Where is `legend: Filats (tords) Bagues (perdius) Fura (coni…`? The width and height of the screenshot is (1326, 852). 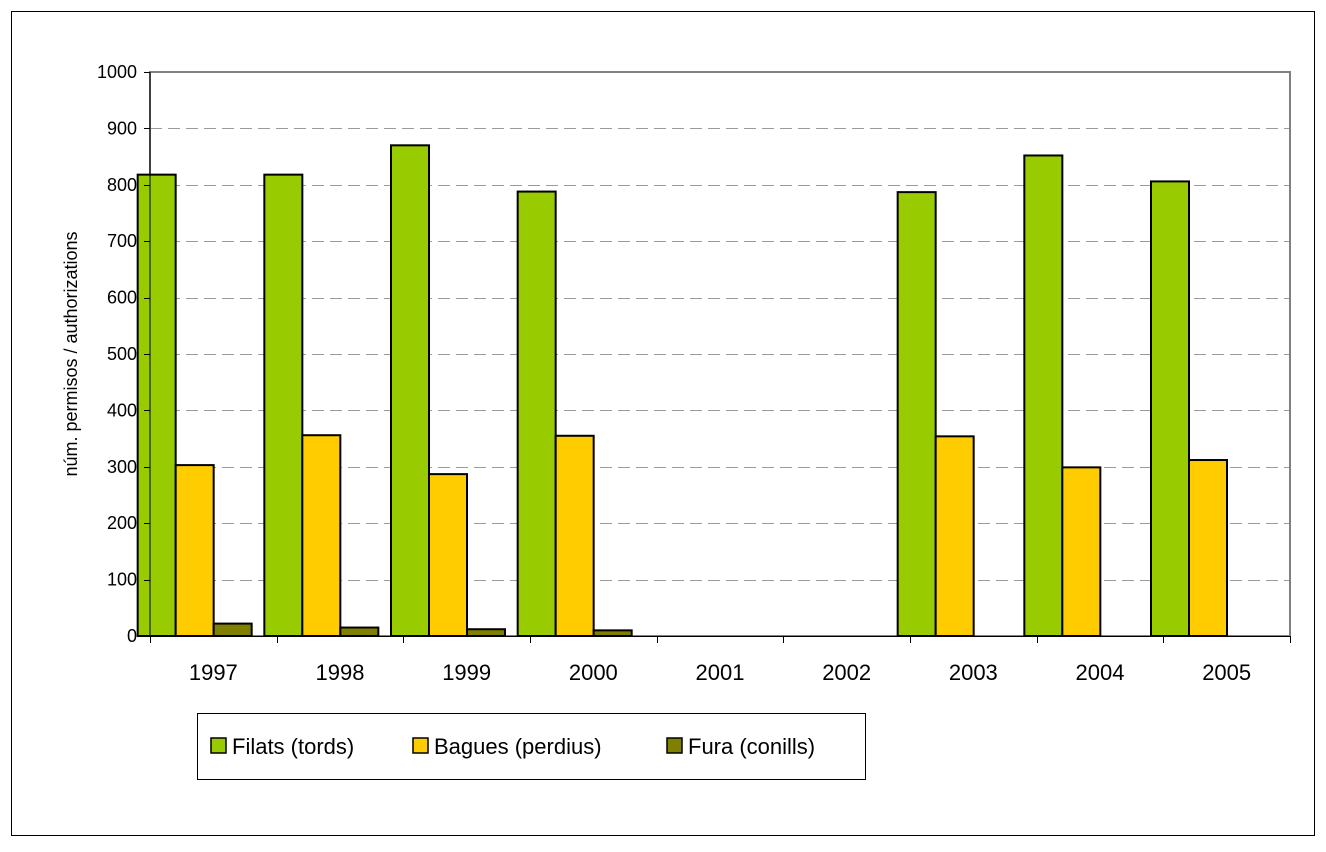
legend: Filats (tords) Bagues (perdius) Fura (coni… is located at coordinates (531, 746).